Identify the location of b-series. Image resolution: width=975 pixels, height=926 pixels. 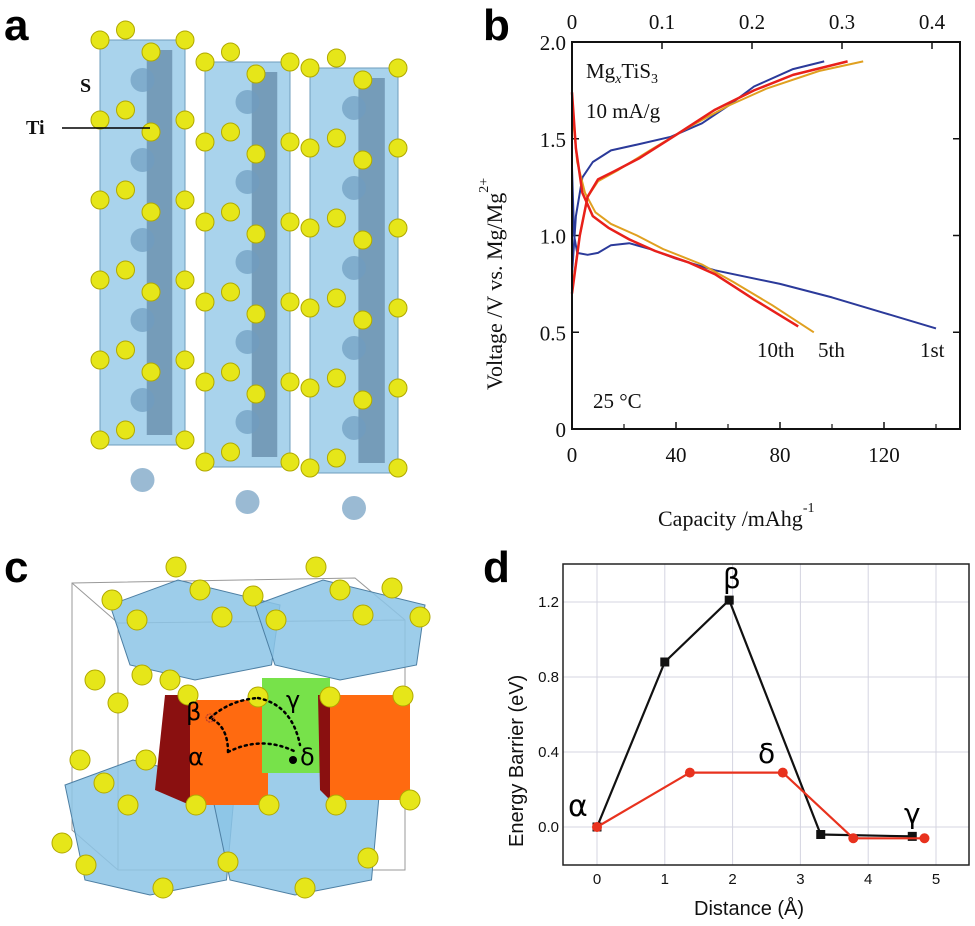
(753, 197).